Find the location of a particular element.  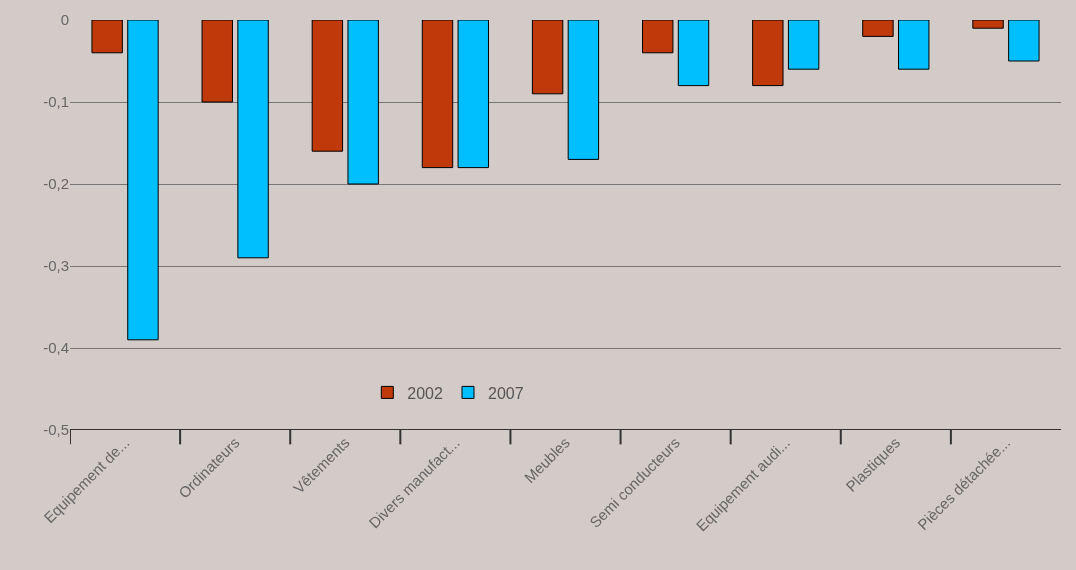

y-tick-label: 0 is located at coordinates (64, 20).